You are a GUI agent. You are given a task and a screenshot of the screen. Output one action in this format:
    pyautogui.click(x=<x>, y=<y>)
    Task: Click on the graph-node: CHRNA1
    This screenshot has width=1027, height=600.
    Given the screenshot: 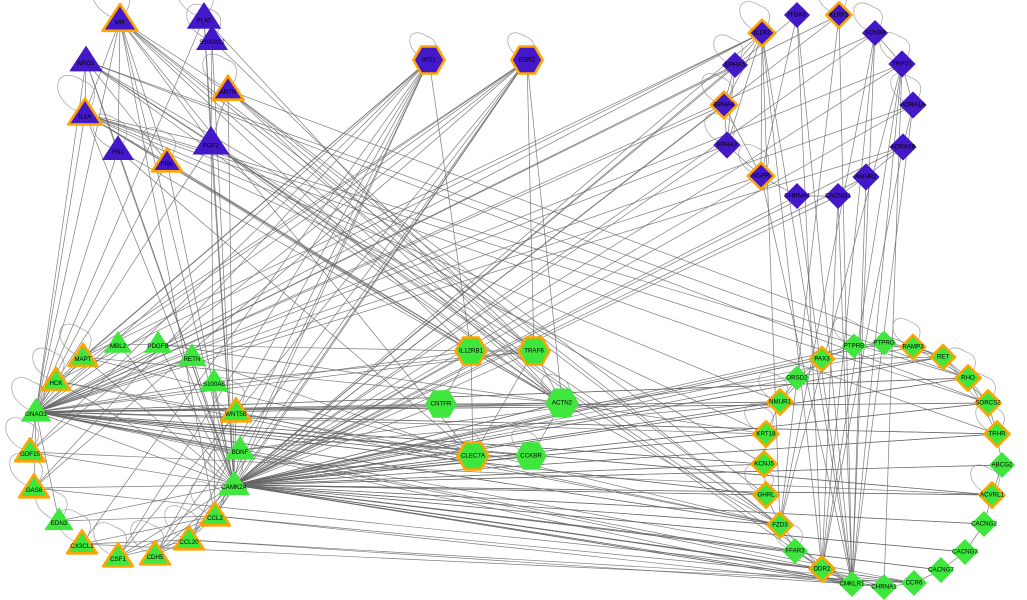 What is the action you would take?
    pyautogui.click(x=884, y=587)
    